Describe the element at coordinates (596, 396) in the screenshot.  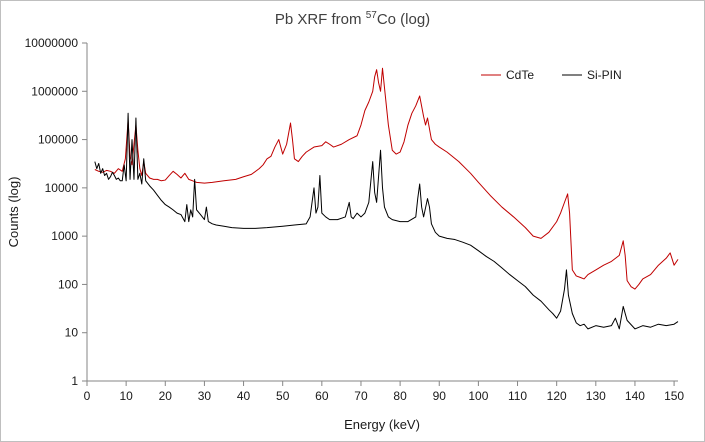
I see `x-tick-label: 130` at that location.